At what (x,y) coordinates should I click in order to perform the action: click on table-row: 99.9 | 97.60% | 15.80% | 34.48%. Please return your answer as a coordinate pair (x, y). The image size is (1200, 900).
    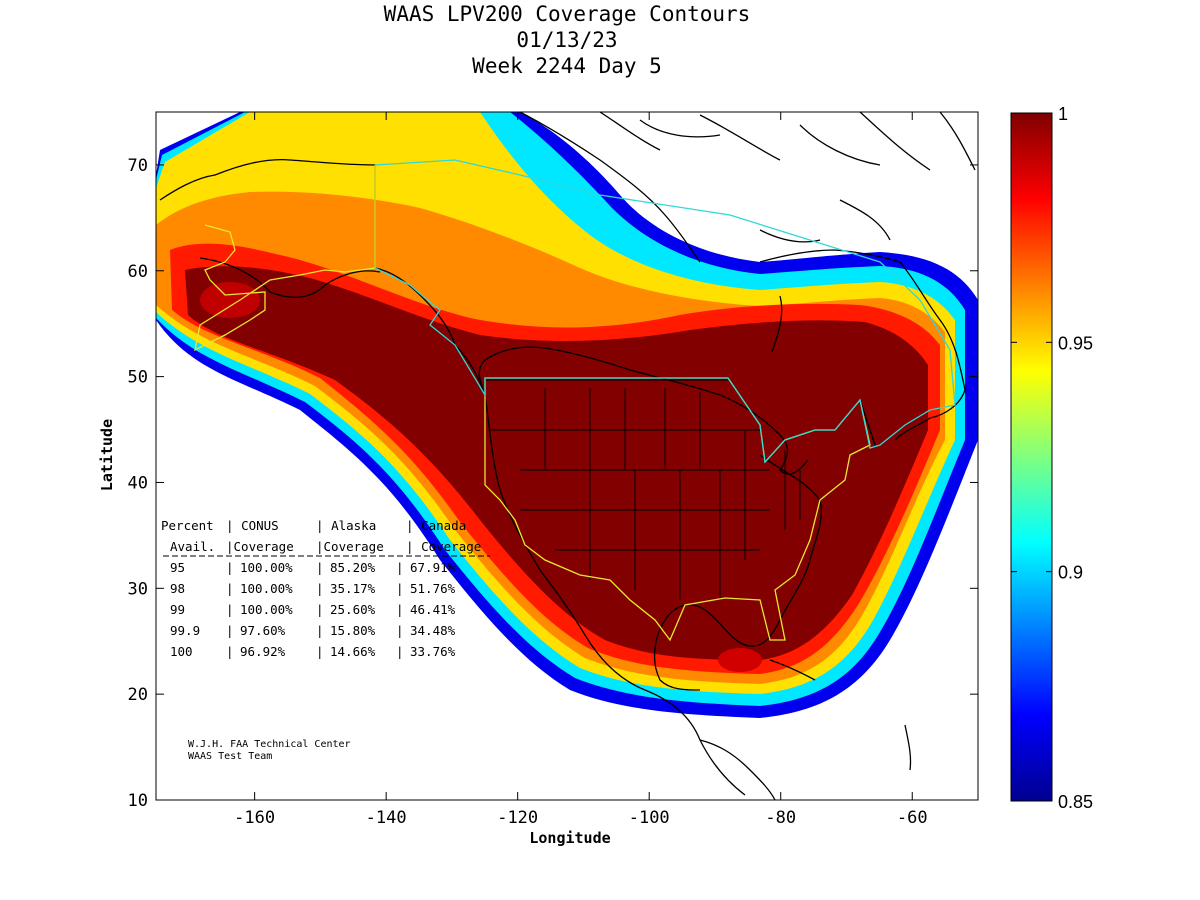
    Looking at the image, I should click on (313, 630).